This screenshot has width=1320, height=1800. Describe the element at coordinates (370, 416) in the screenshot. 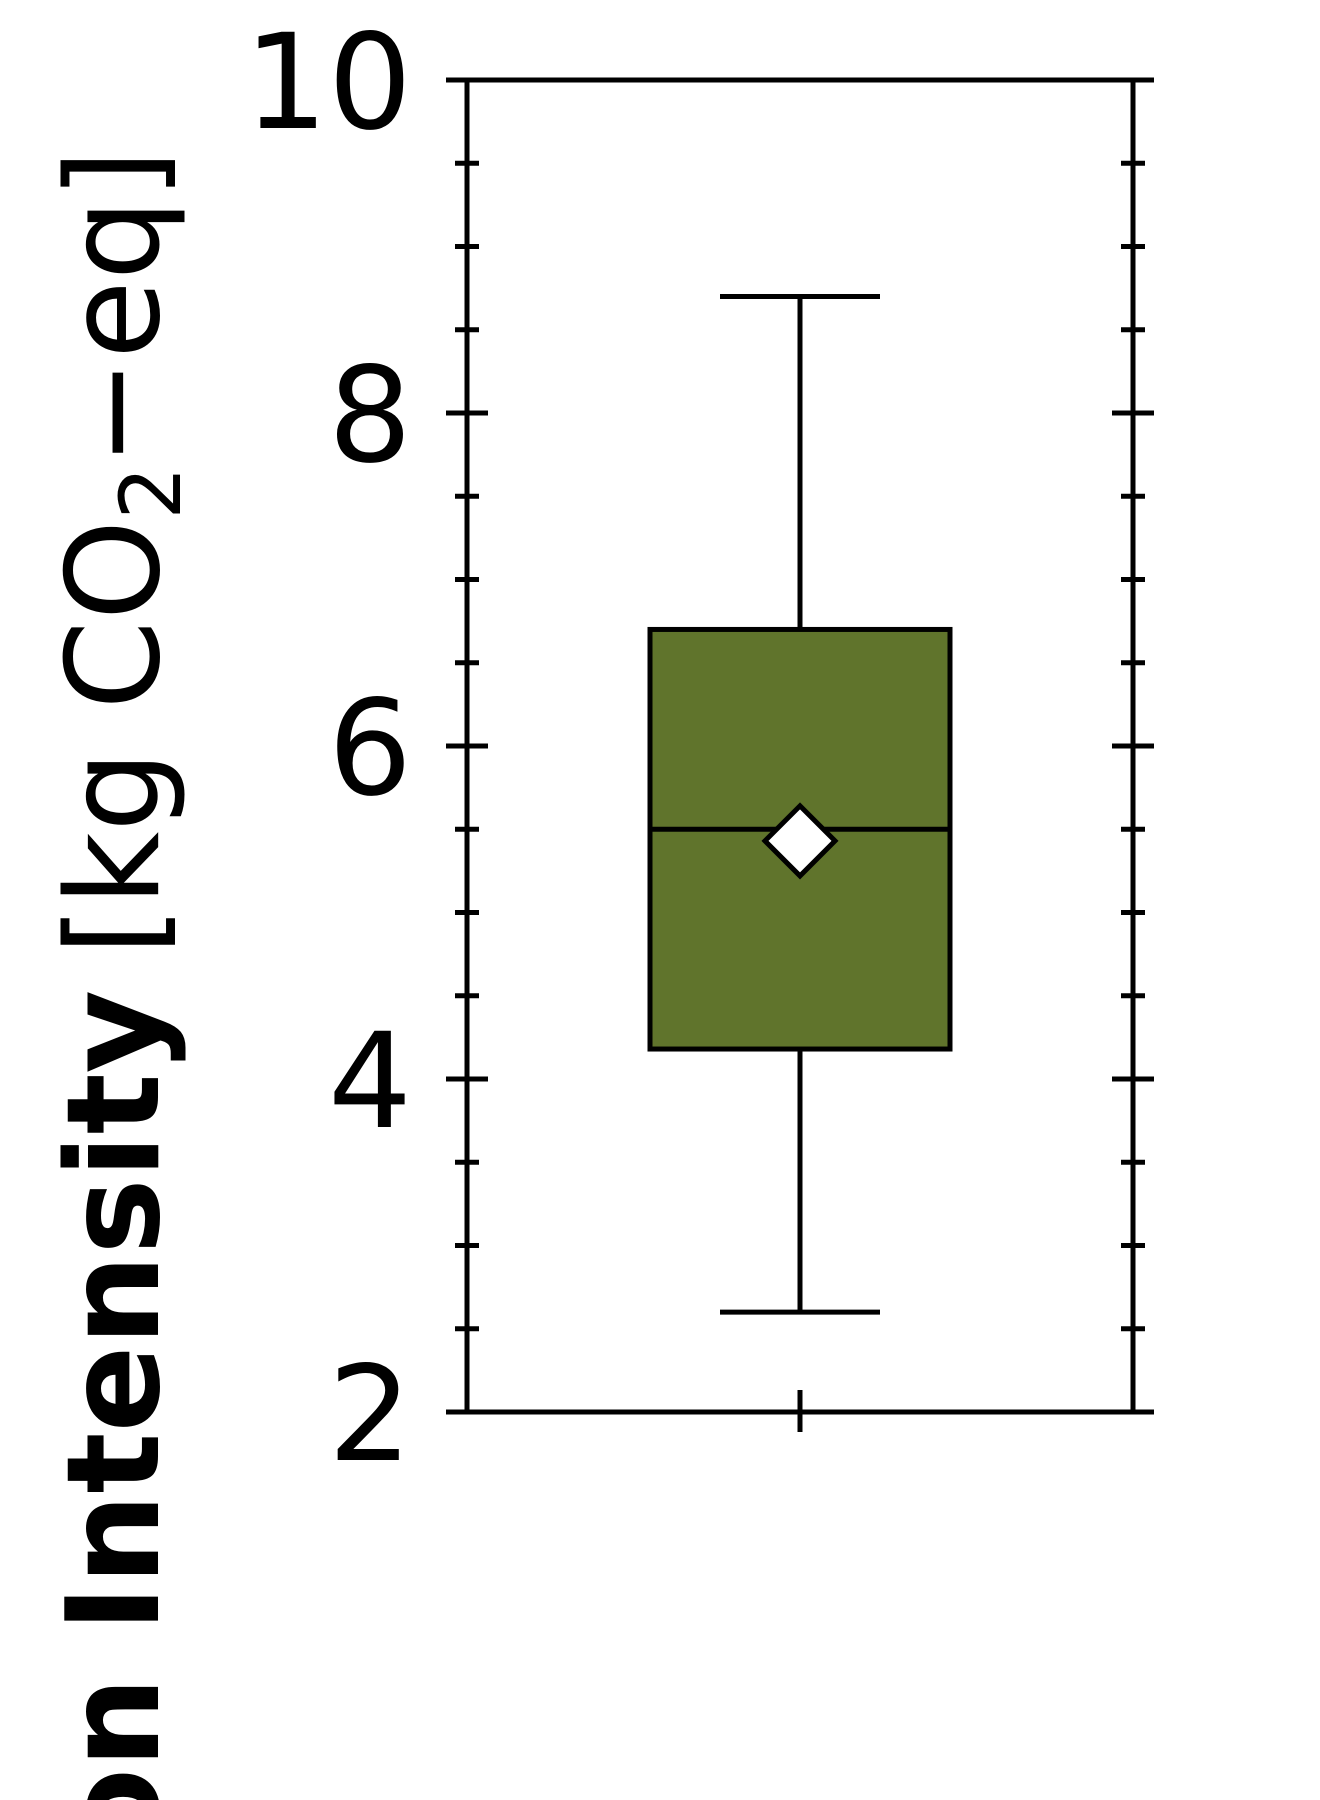

I see `y-tick-label: 8` at that location.